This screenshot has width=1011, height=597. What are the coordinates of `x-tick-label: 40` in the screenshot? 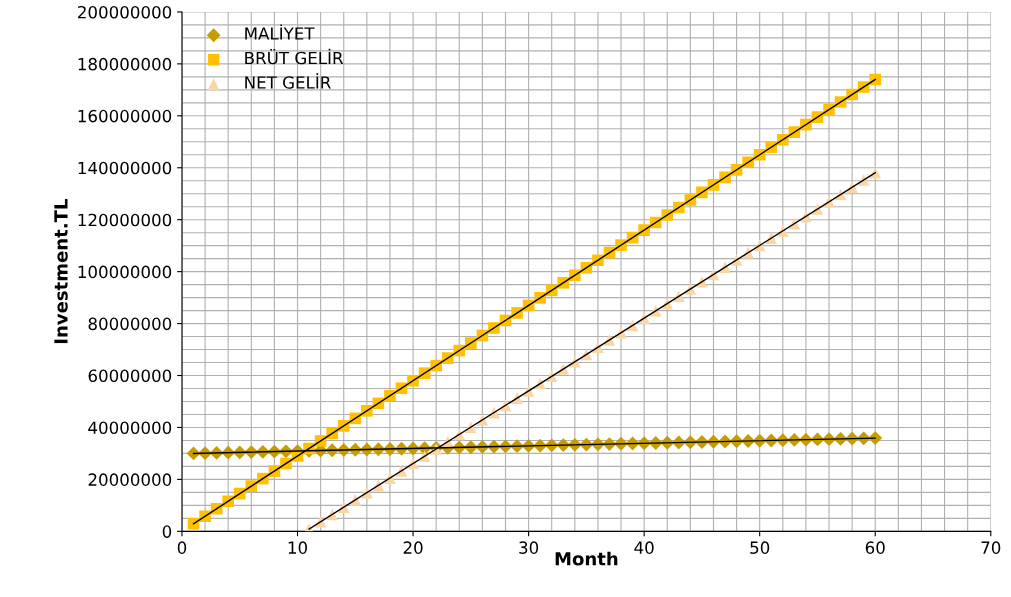 It's located at (644, 547).